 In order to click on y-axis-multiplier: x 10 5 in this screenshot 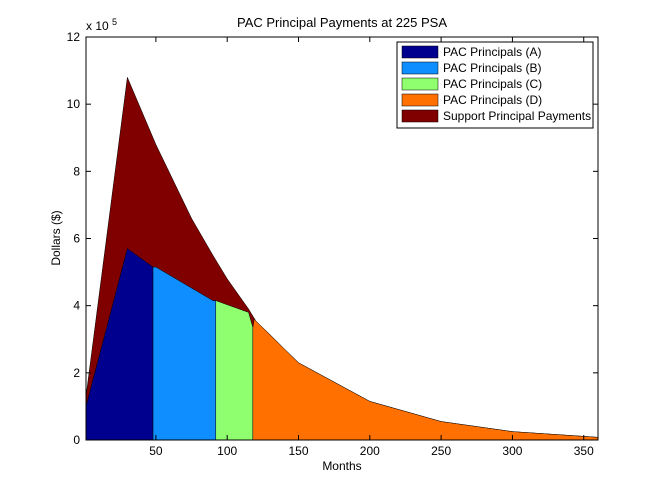, I will do `click(101, 25)`.